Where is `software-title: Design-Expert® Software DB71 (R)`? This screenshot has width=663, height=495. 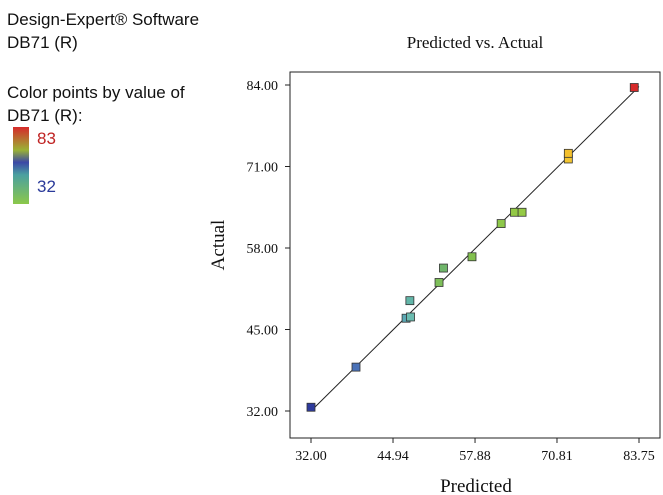 software-title: Design-Expert® Software DB71 (R) is located at coordinates (103, 31).